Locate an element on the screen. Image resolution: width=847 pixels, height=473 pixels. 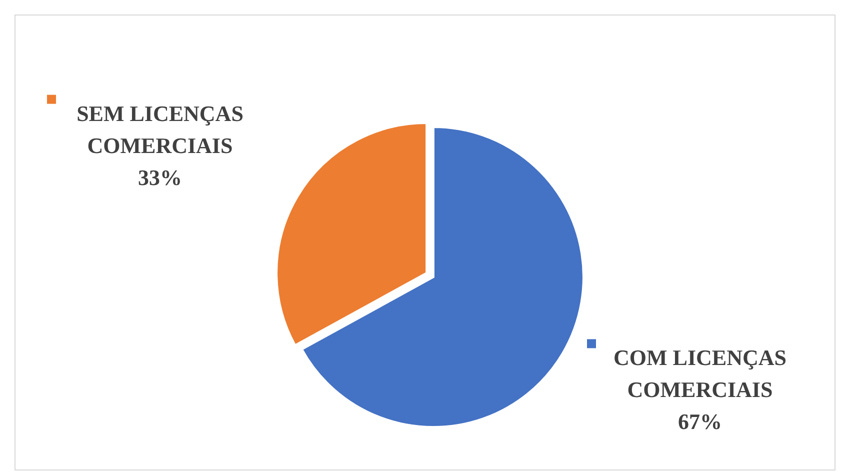
slice-label: COM LICENÇAS COMERCIAIS is located at coordinates (700, 373).